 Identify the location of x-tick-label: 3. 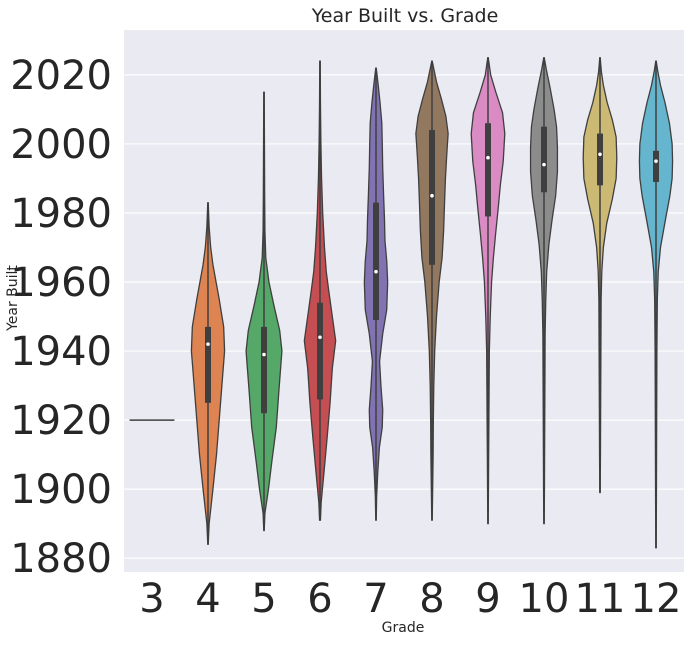
(151, 599).